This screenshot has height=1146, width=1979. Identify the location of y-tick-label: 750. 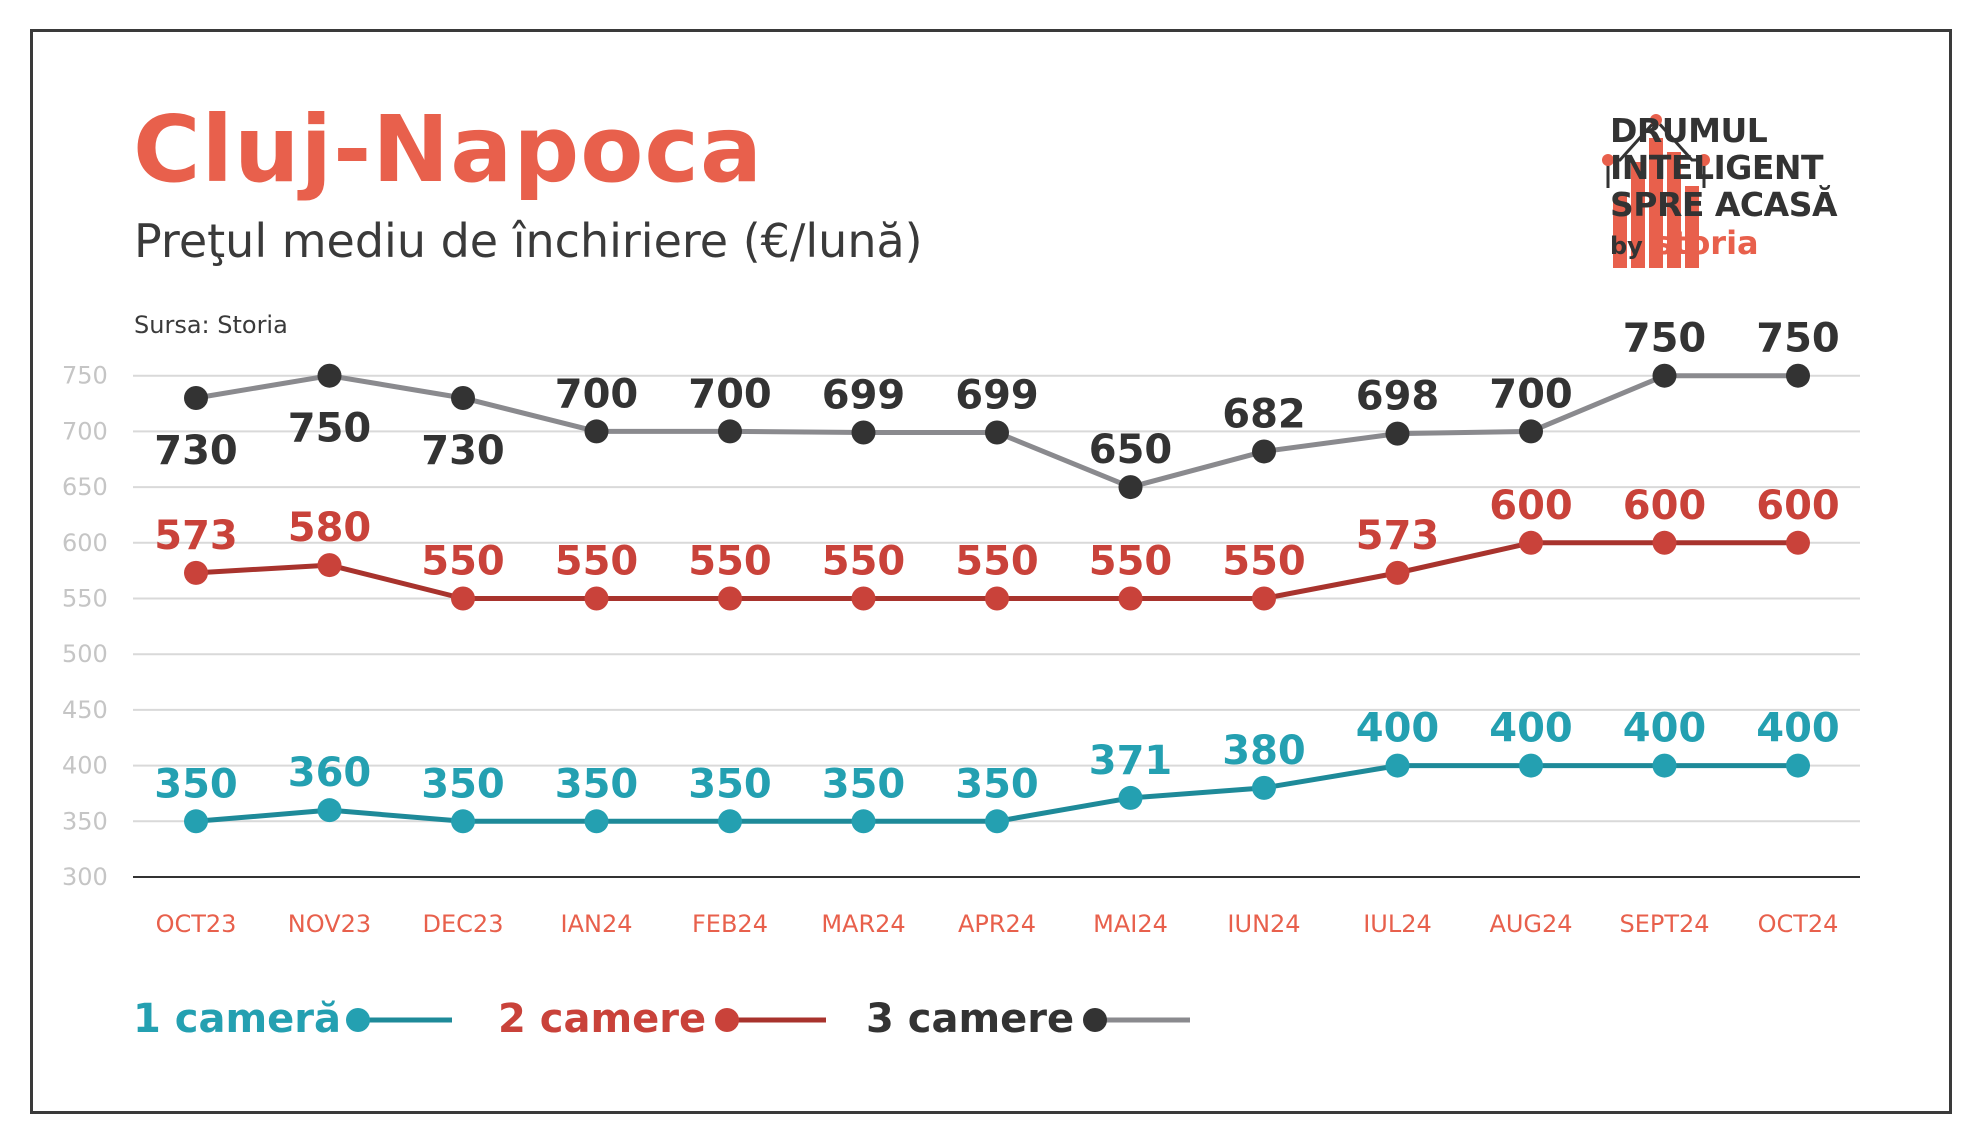
(85, 376).